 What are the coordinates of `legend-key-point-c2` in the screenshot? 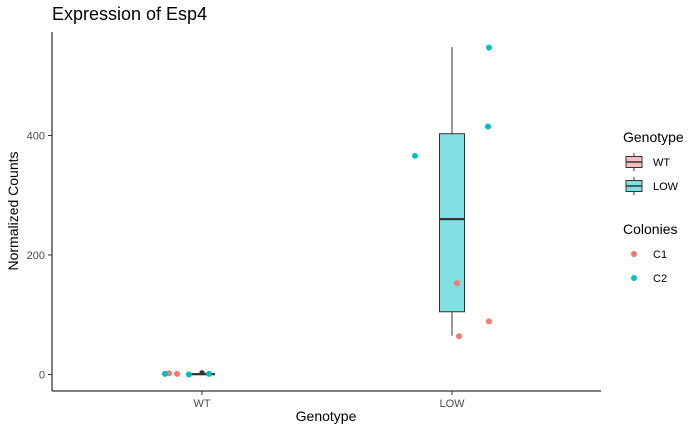 It's located at (634, 278).